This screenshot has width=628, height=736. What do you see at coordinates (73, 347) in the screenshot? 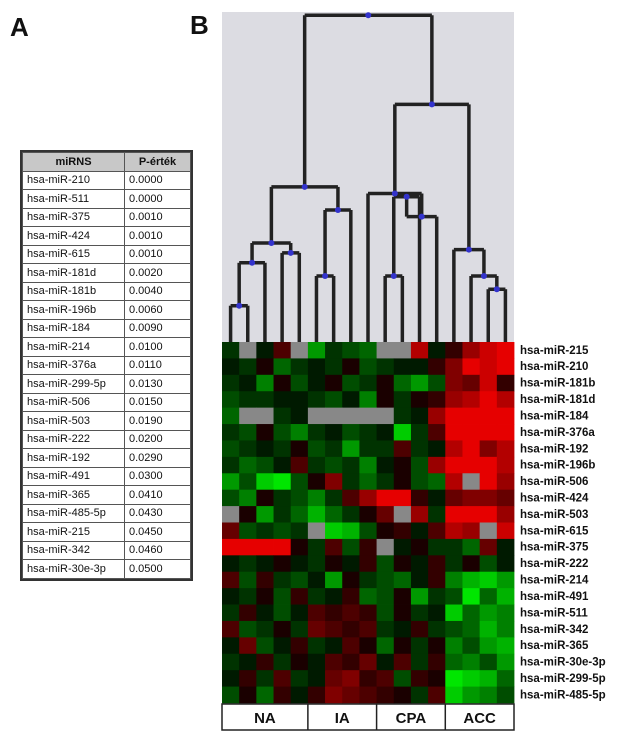
I see `mirna-name-cell: hsa-miR-214` at bounding box center [73, 347].